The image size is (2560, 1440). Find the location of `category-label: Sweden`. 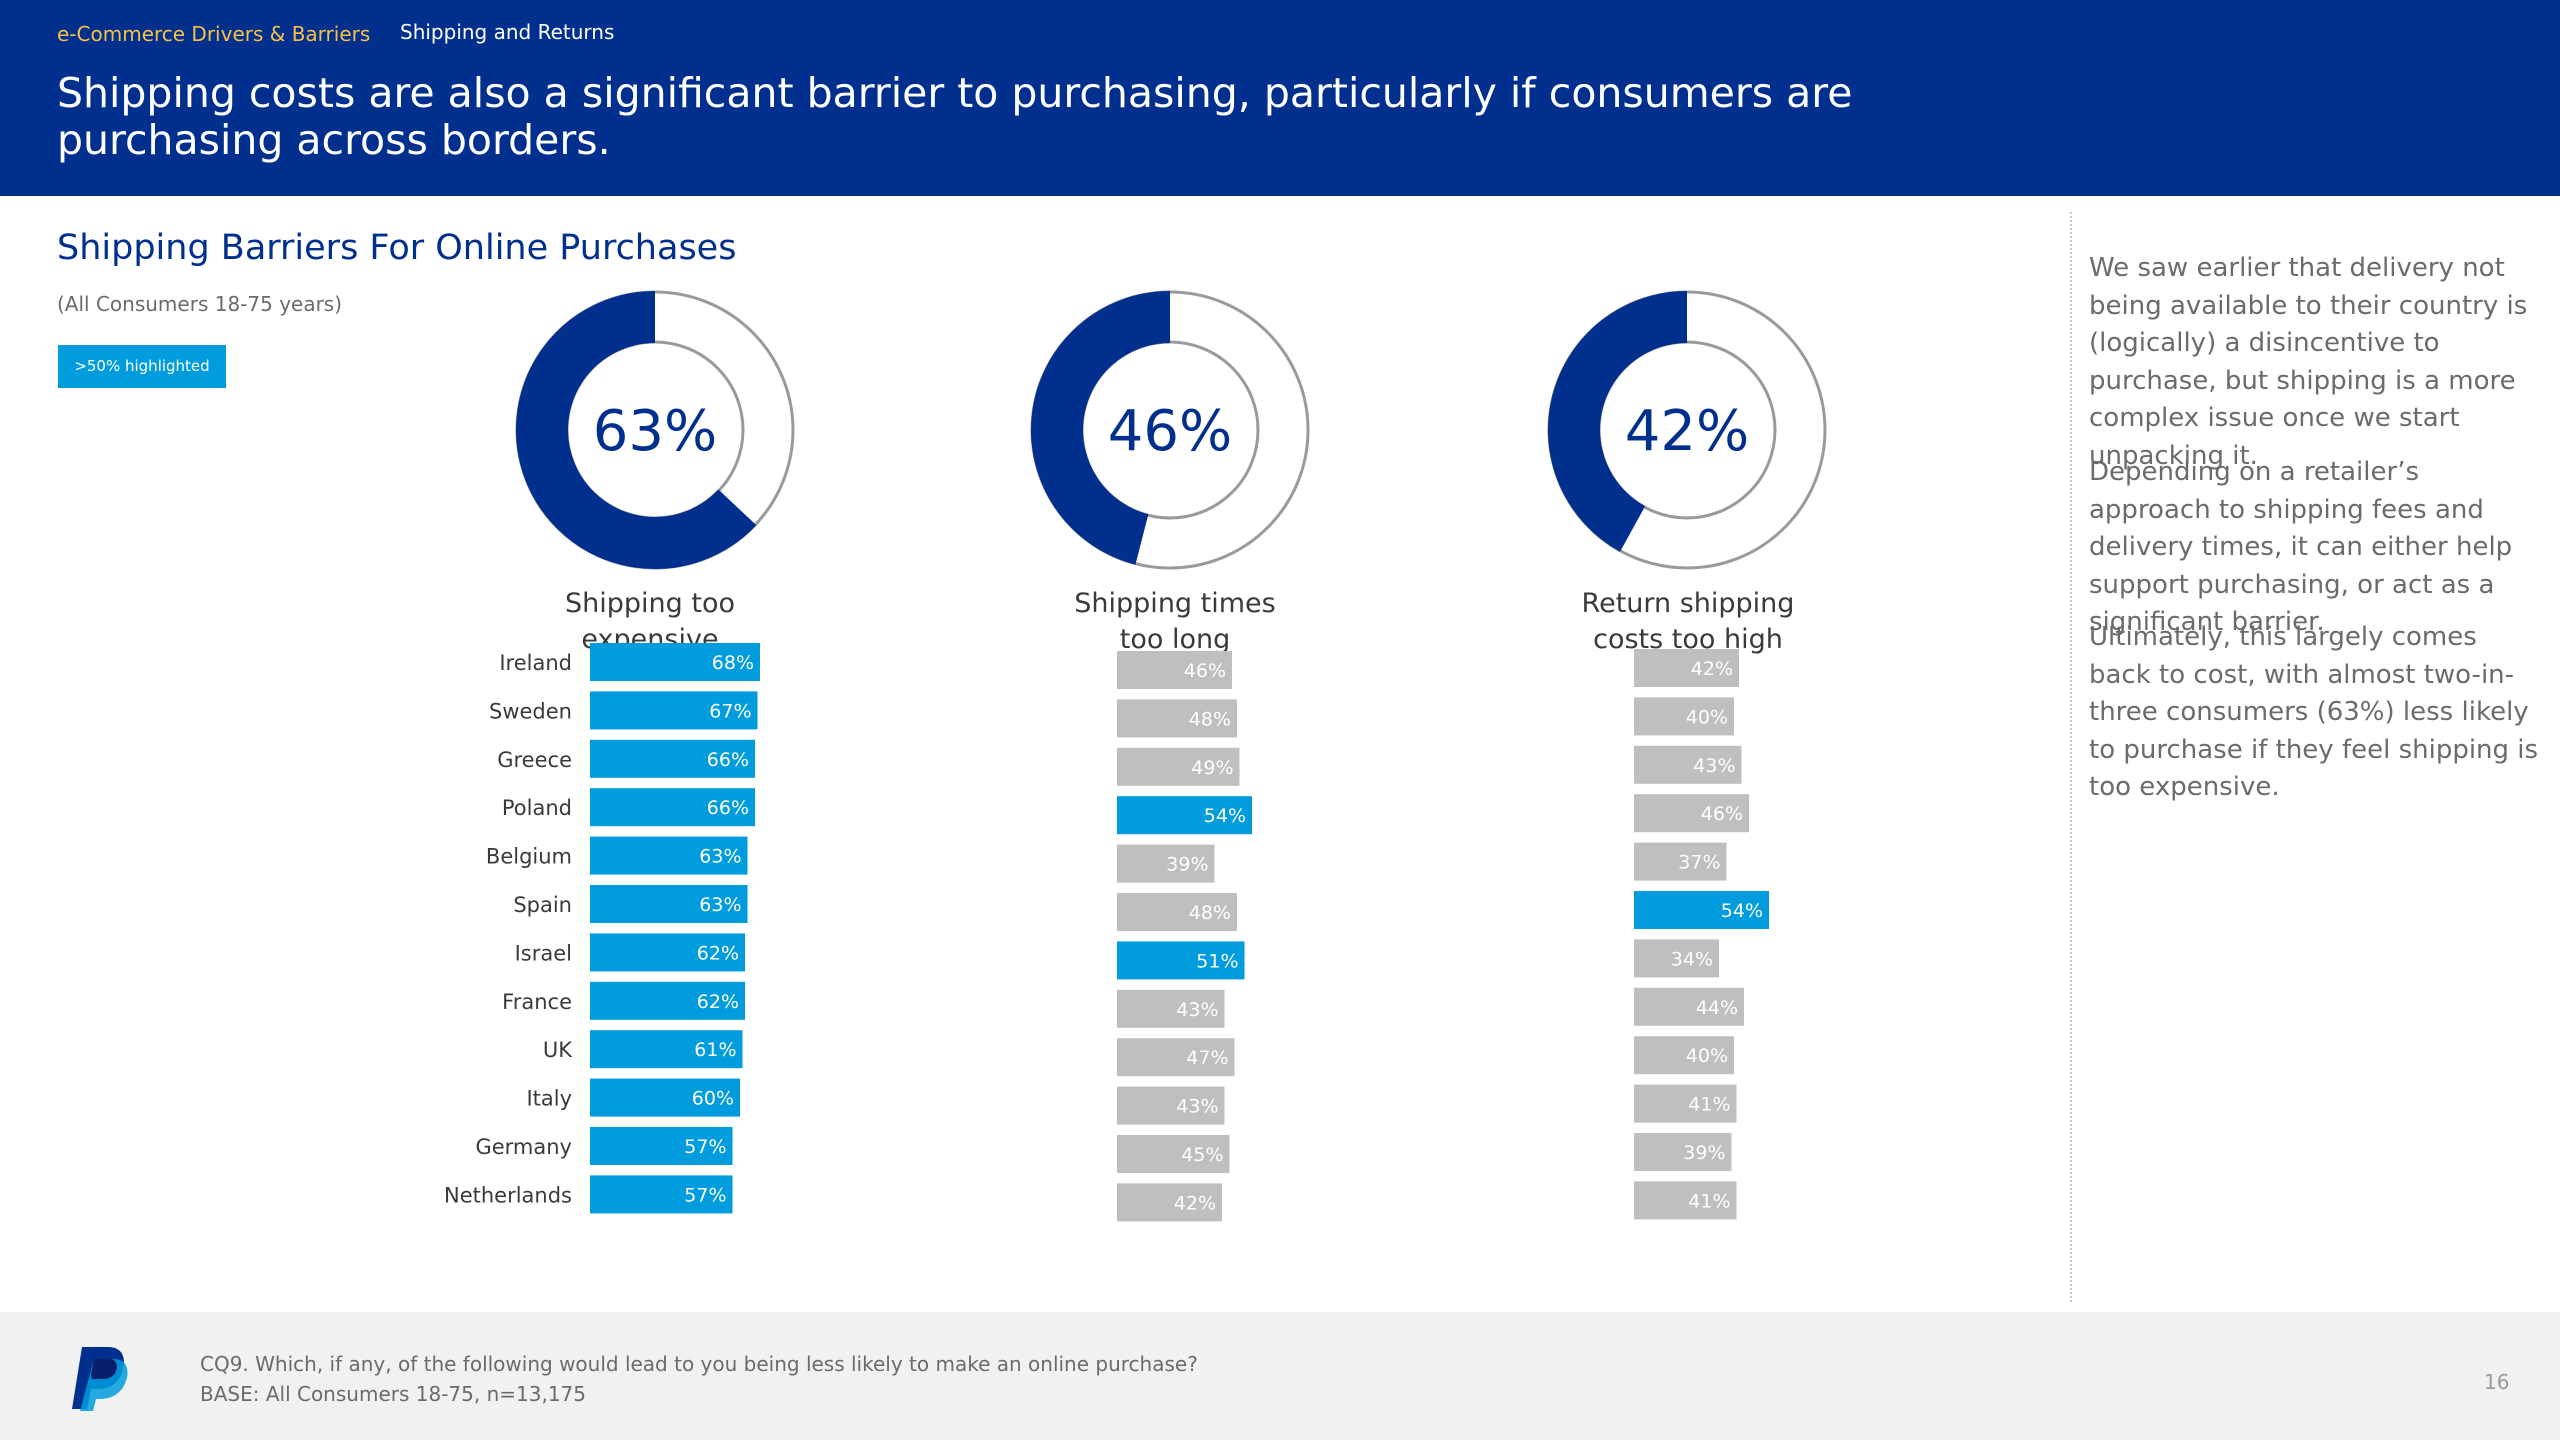

category-label: Sweden is located at coordinates (530, 711).